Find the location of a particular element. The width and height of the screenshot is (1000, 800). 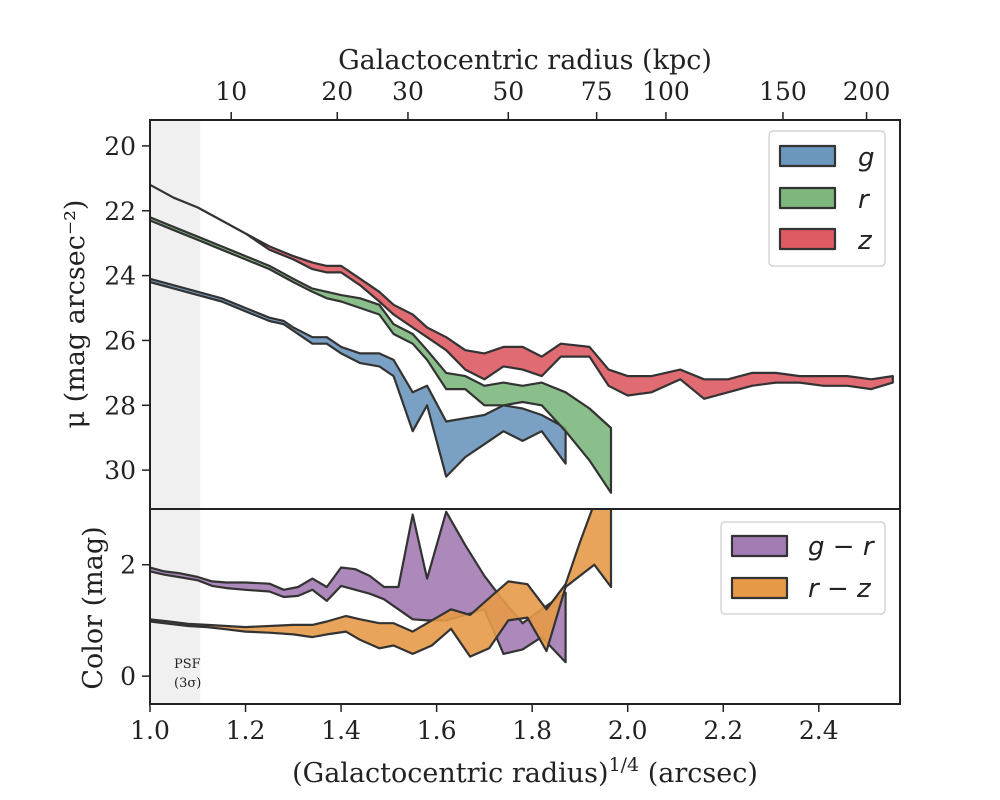

psf-shaded-region-bottom is located at coordinates (175, 606).